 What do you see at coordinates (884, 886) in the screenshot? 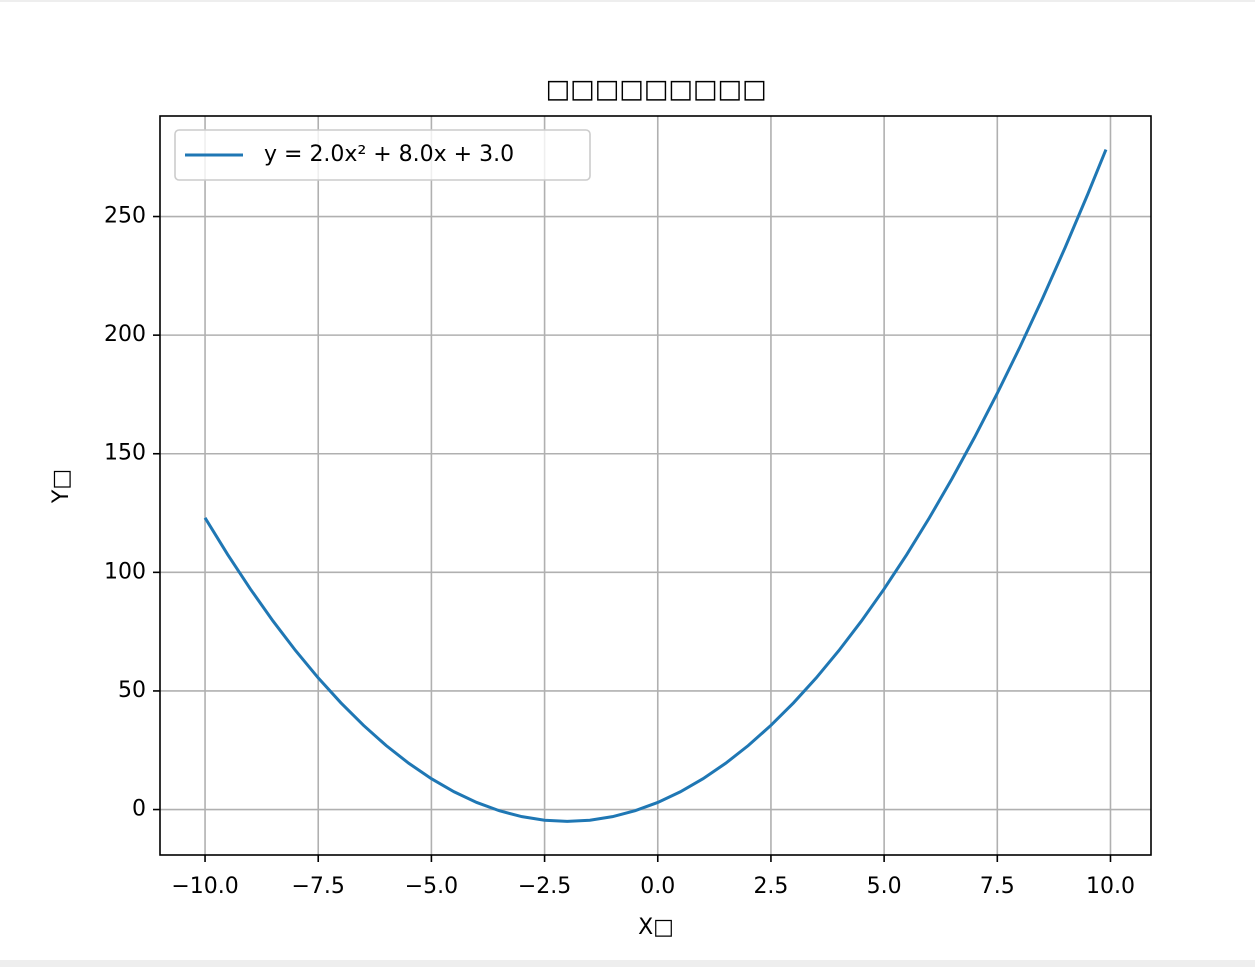
I see `x-tick-label: 5.0` at bounding box center [884, 886].